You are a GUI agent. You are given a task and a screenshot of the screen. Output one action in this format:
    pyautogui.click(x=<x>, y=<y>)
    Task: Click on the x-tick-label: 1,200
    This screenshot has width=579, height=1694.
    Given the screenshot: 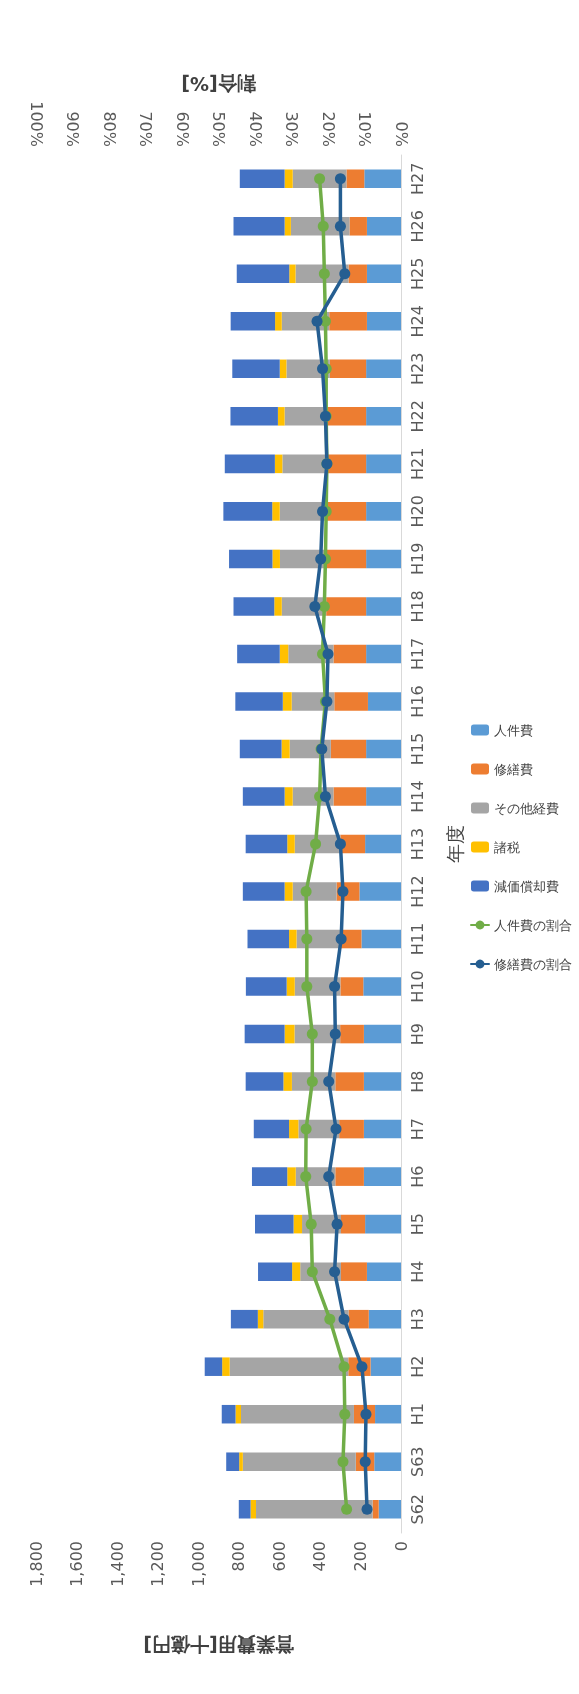 What is the action you would take?
    pyautogui.click(x=158, y=1564)
    